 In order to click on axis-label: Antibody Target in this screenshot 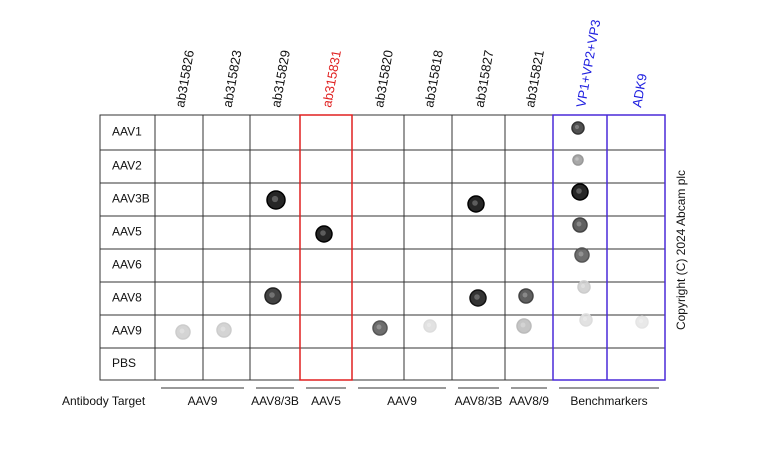, I will do `click(104, 401)`.